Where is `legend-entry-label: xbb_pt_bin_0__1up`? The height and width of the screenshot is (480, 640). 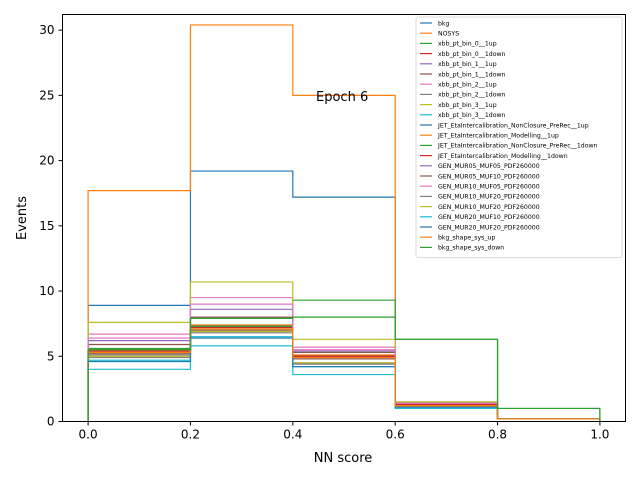
legend-entry-label: xbb_pt_bin_0__1up is located at coordinates (467, 44).